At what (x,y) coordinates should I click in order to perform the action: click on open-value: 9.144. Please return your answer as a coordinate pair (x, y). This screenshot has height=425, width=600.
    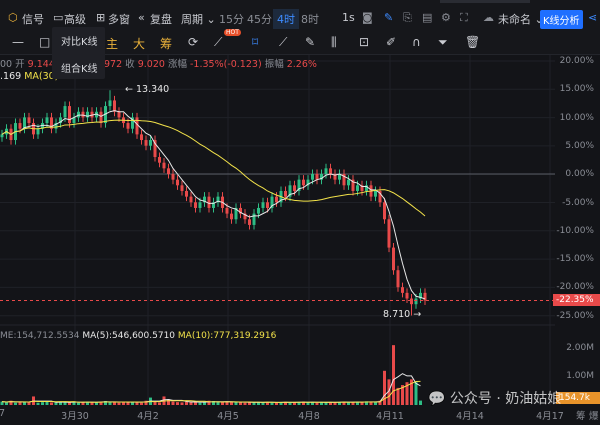
    Looking at the image, I should click on (41, 64).